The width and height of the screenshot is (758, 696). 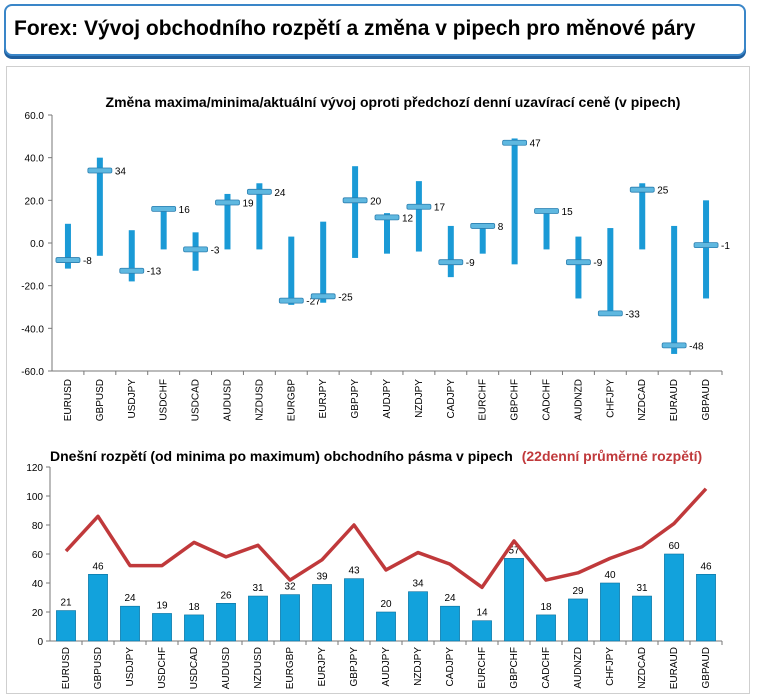 I want to click on average-range-line, so click(x=386, y=538).